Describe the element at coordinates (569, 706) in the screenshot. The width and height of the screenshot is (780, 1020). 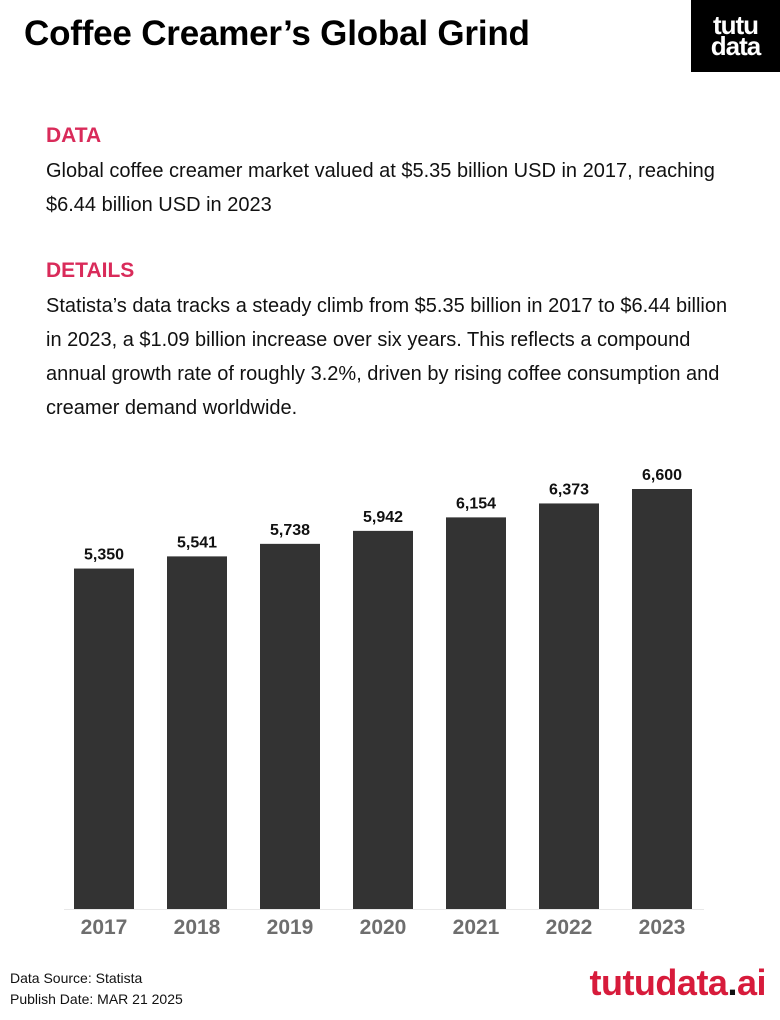
I see `bar-2022` at that location.